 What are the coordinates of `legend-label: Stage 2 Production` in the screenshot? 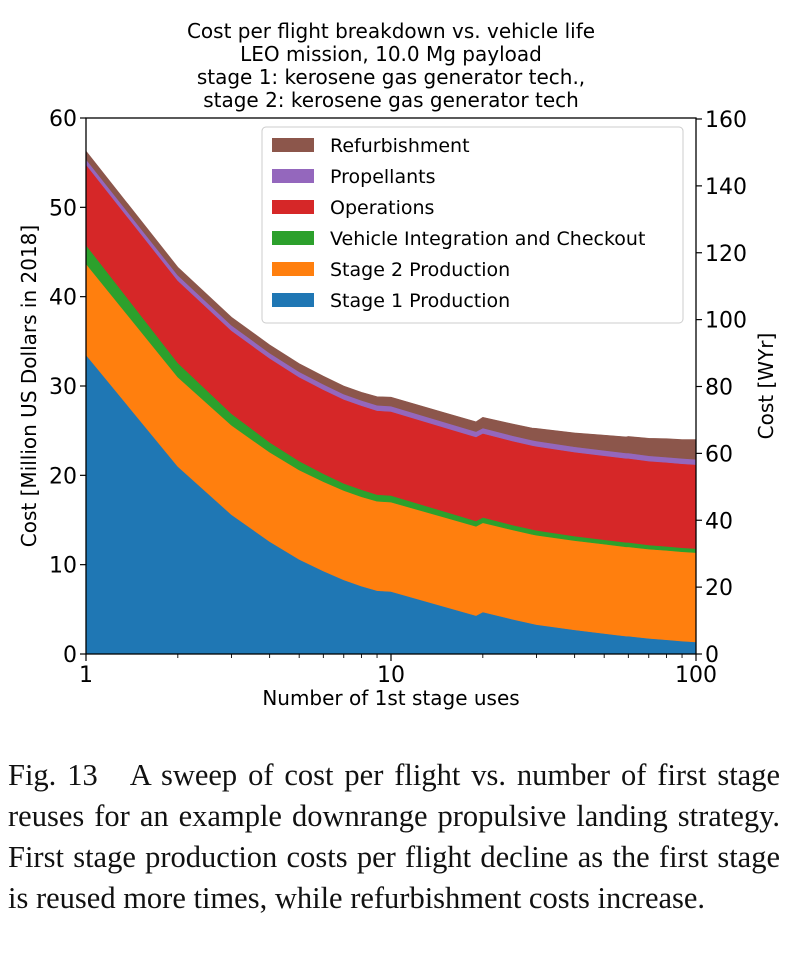 It's located at (420, 270).